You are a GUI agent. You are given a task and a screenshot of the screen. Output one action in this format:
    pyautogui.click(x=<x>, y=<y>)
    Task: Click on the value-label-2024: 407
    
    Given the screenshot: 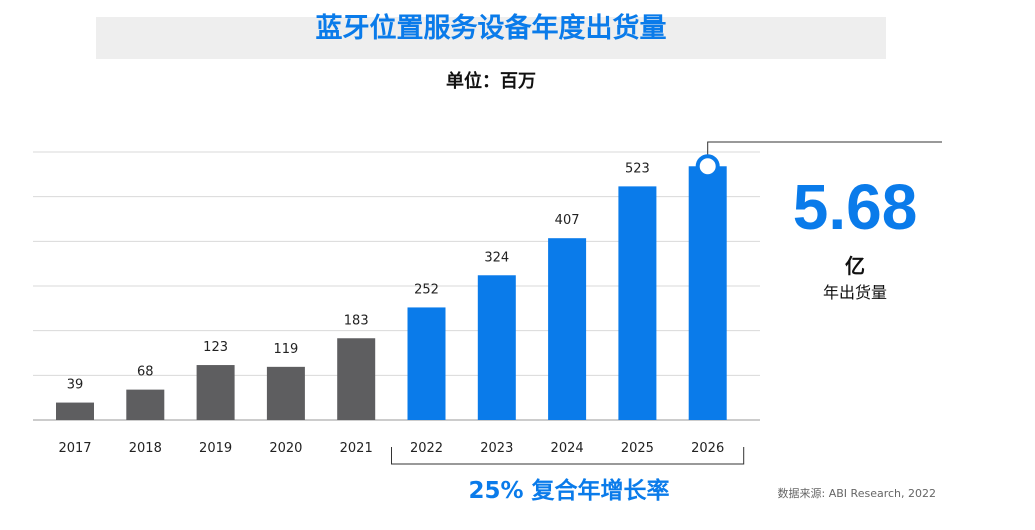 What is the action you would take?
    pyautogui.click(x=567, y=220)
    